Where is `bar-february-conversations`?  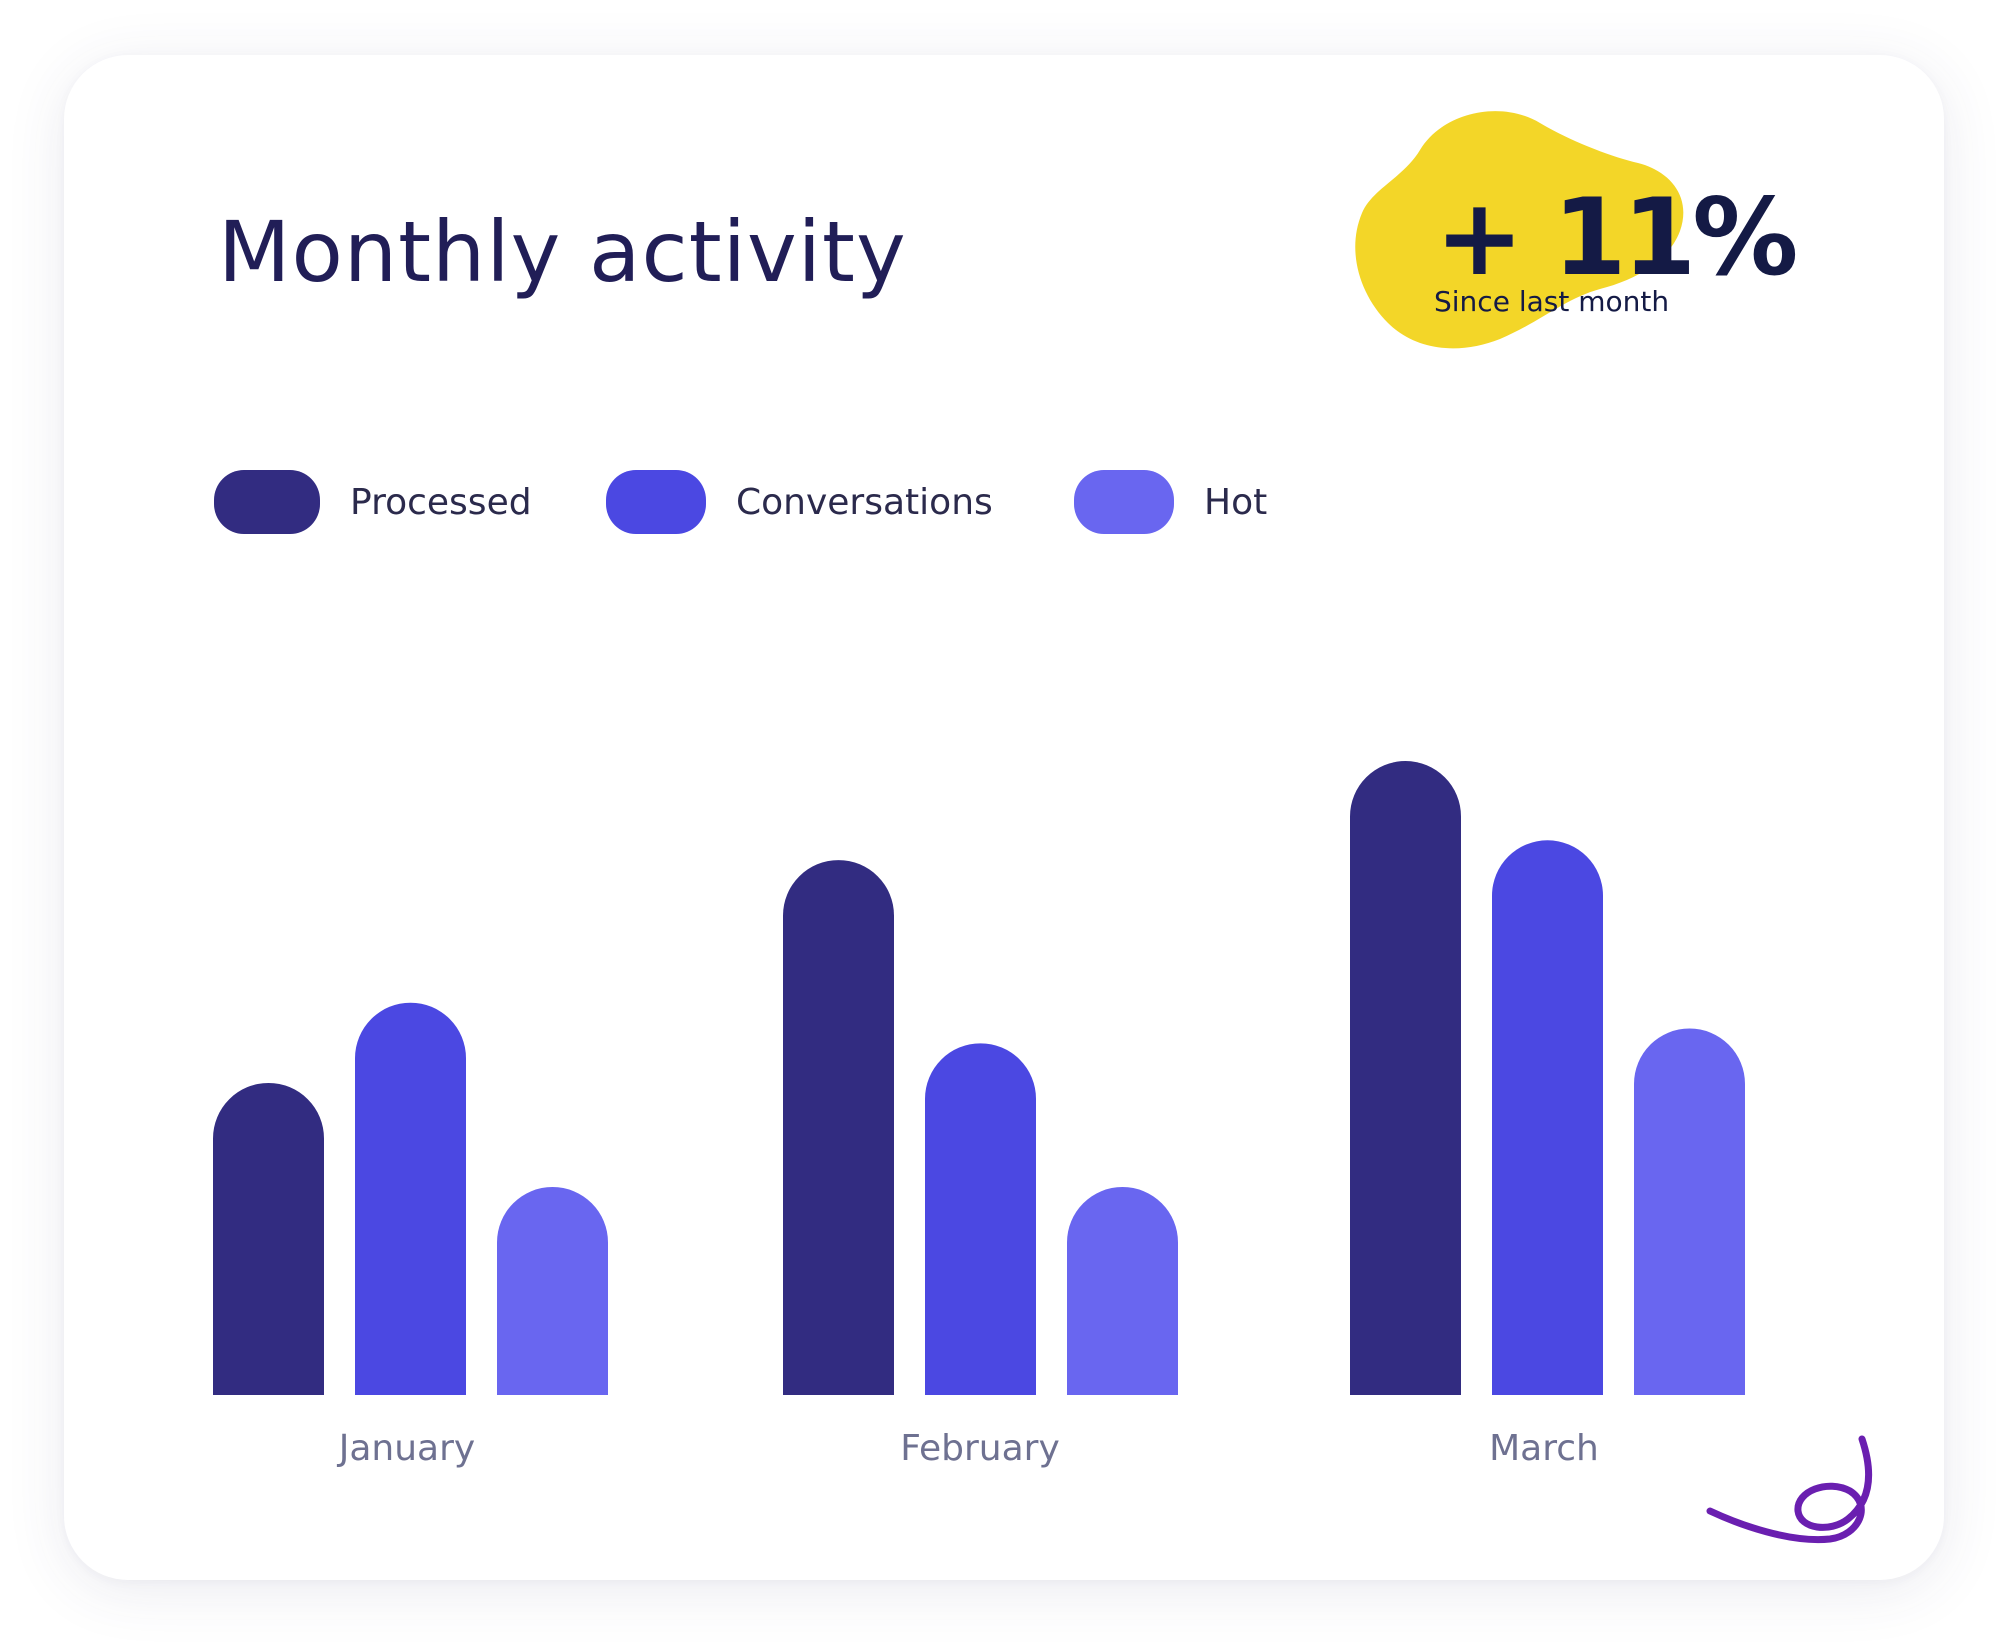 bar-february-conversations is located at coordinates (980, 1219).